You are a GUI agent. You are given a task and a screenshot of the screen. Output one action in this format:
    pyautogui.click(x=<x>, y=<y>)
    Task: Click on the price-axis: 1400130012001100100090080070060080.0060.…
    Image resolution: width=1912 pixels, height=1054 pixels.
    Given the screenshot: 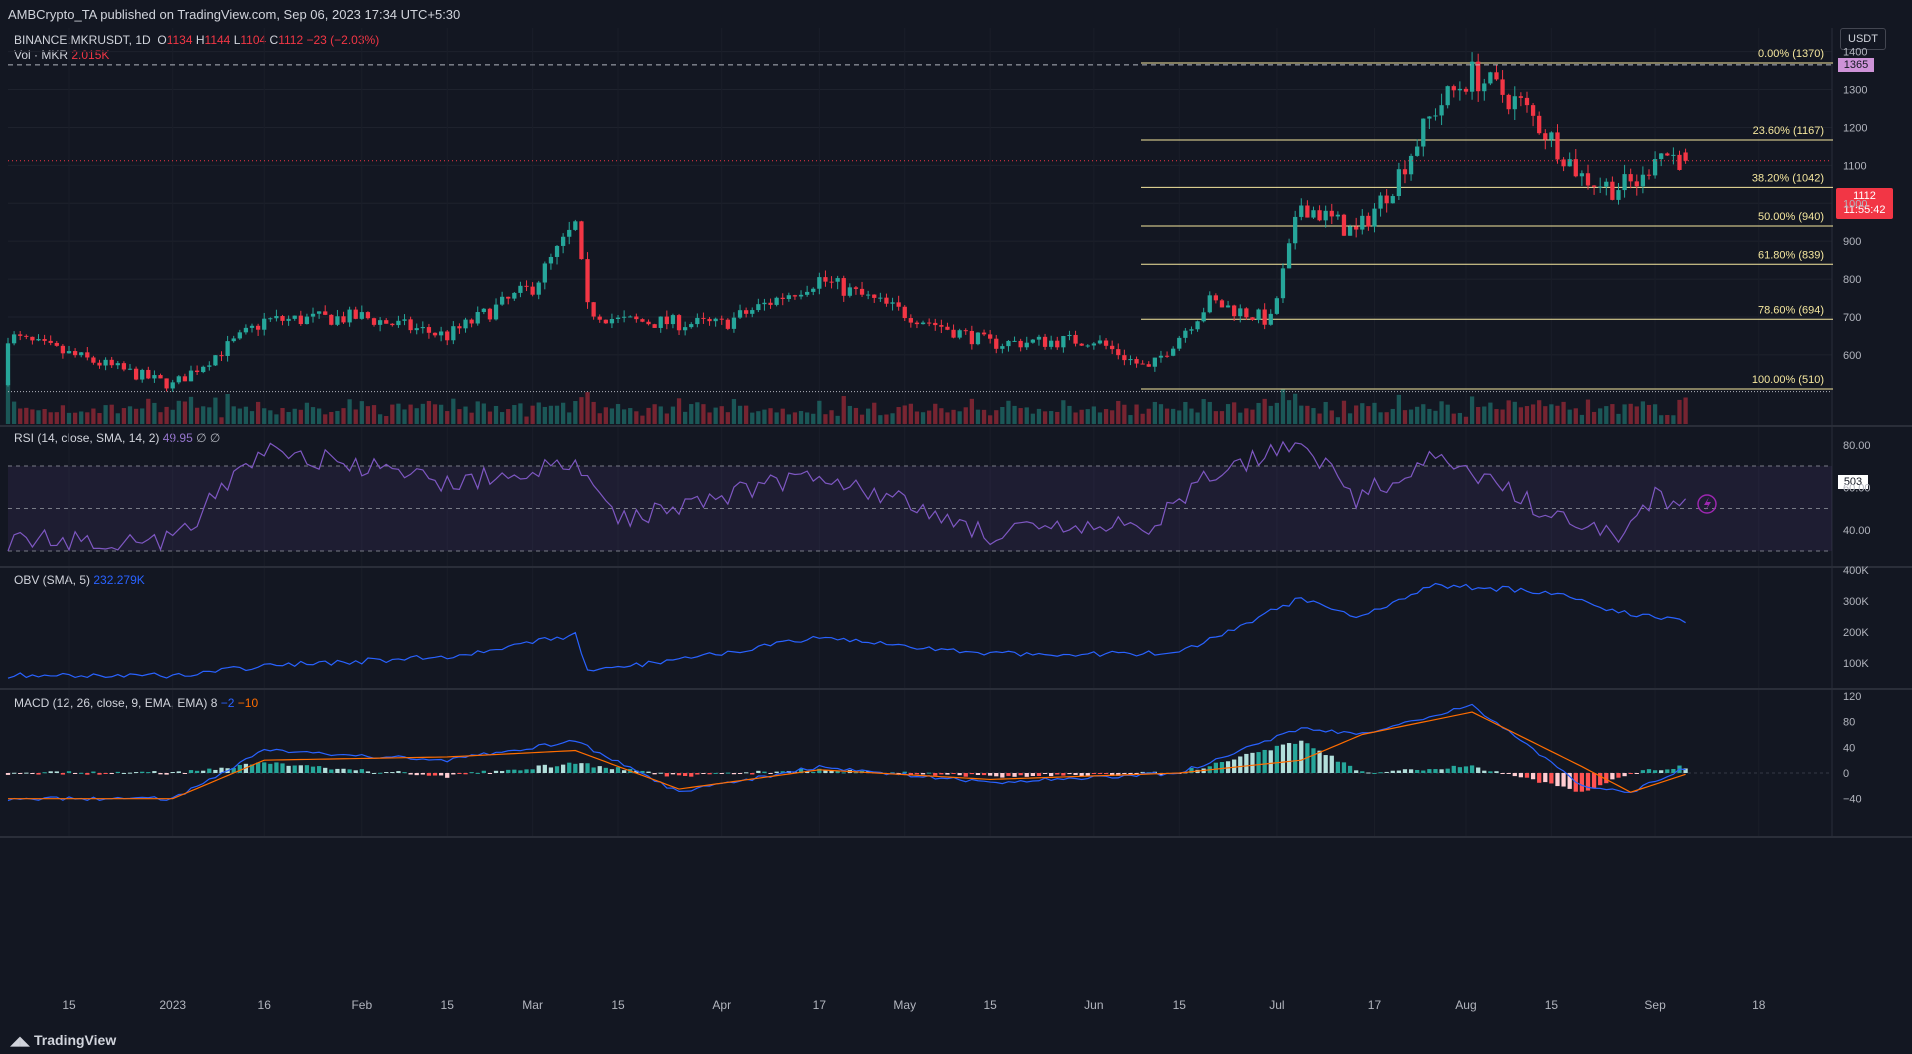 What is the action you would take?
    pyautogui.click(x=1857, y=426)
    